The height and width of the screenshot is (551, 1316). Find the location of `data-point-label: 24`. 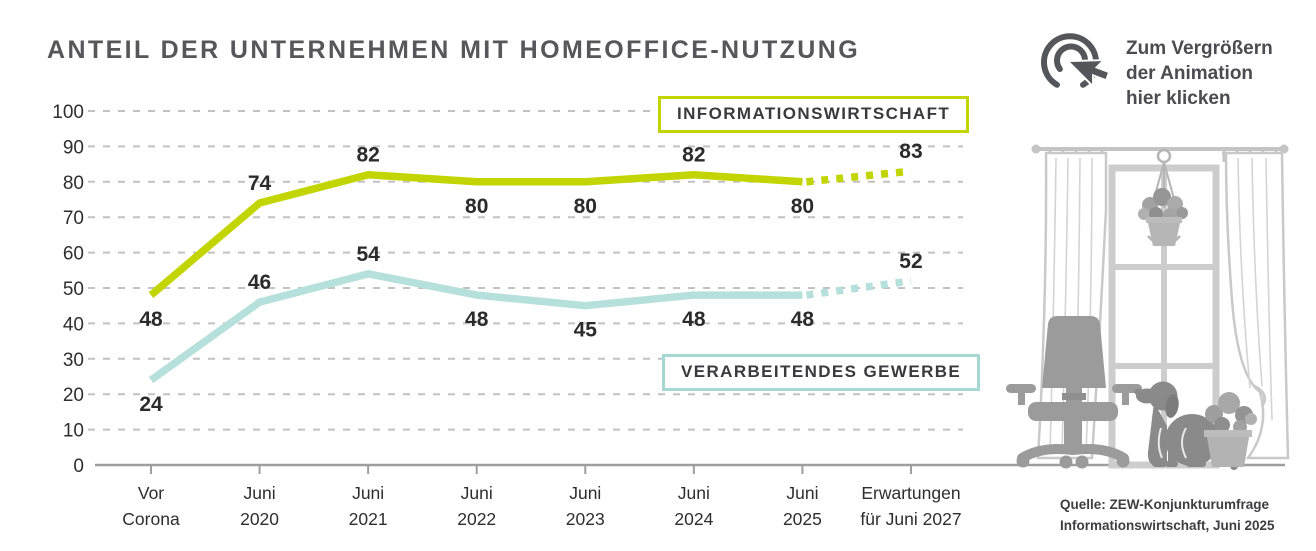

data-point-label: 24 is located at coordinates (151, 404).